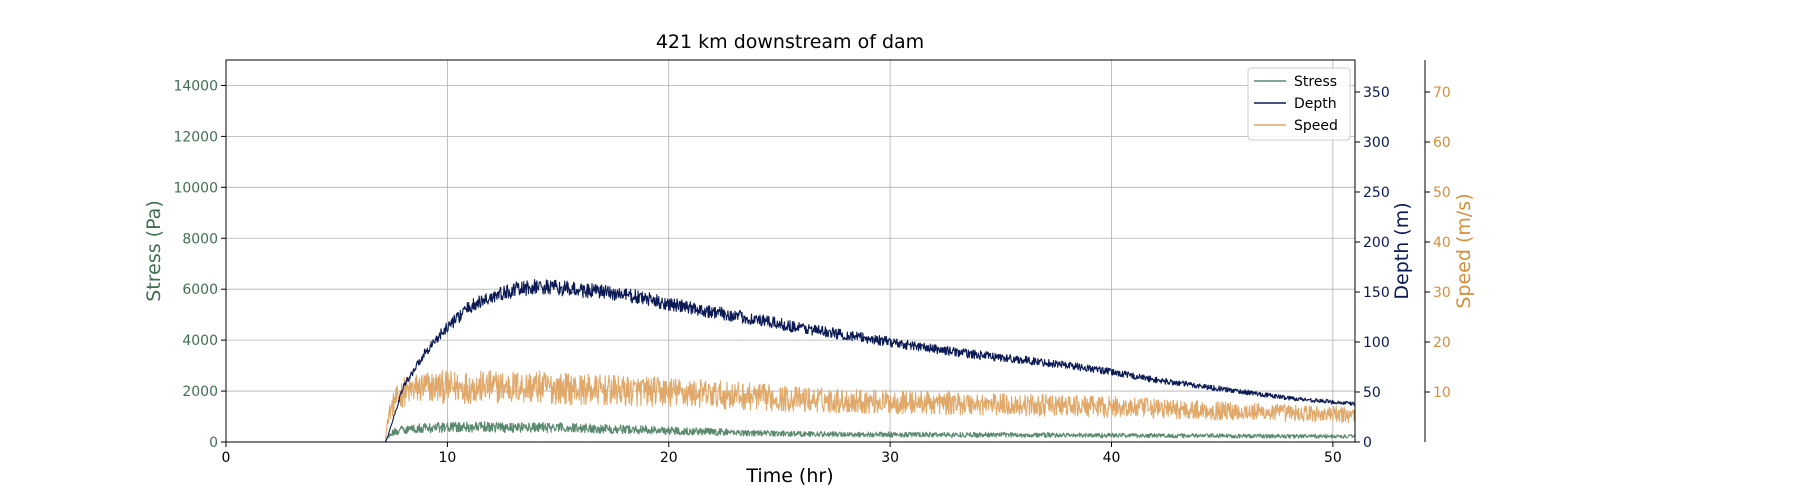  I want to click on depth-tick-label: 100, so click(1376, 343).